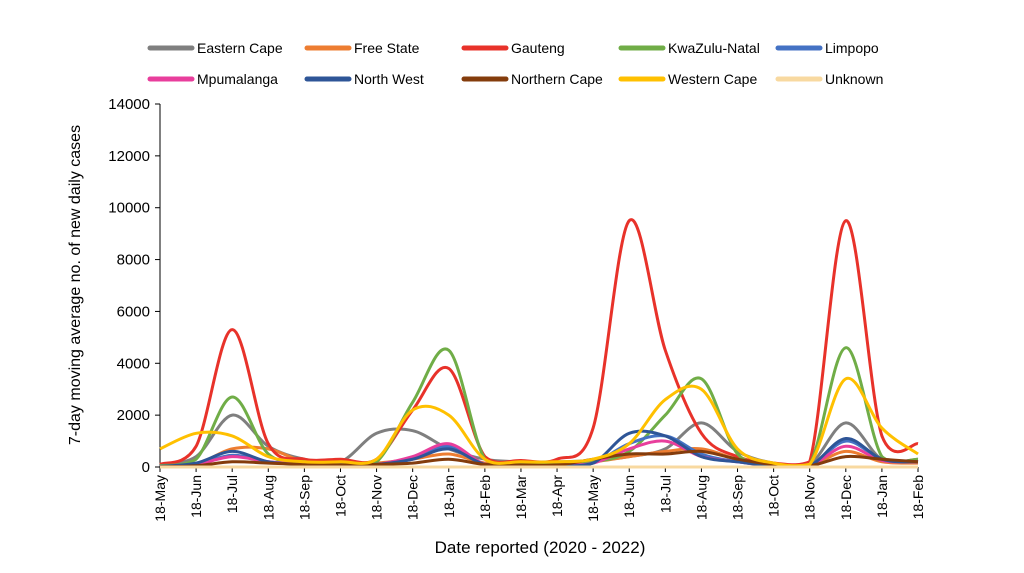  I want to click on y-tick-label: 14000, so click(129, 104).